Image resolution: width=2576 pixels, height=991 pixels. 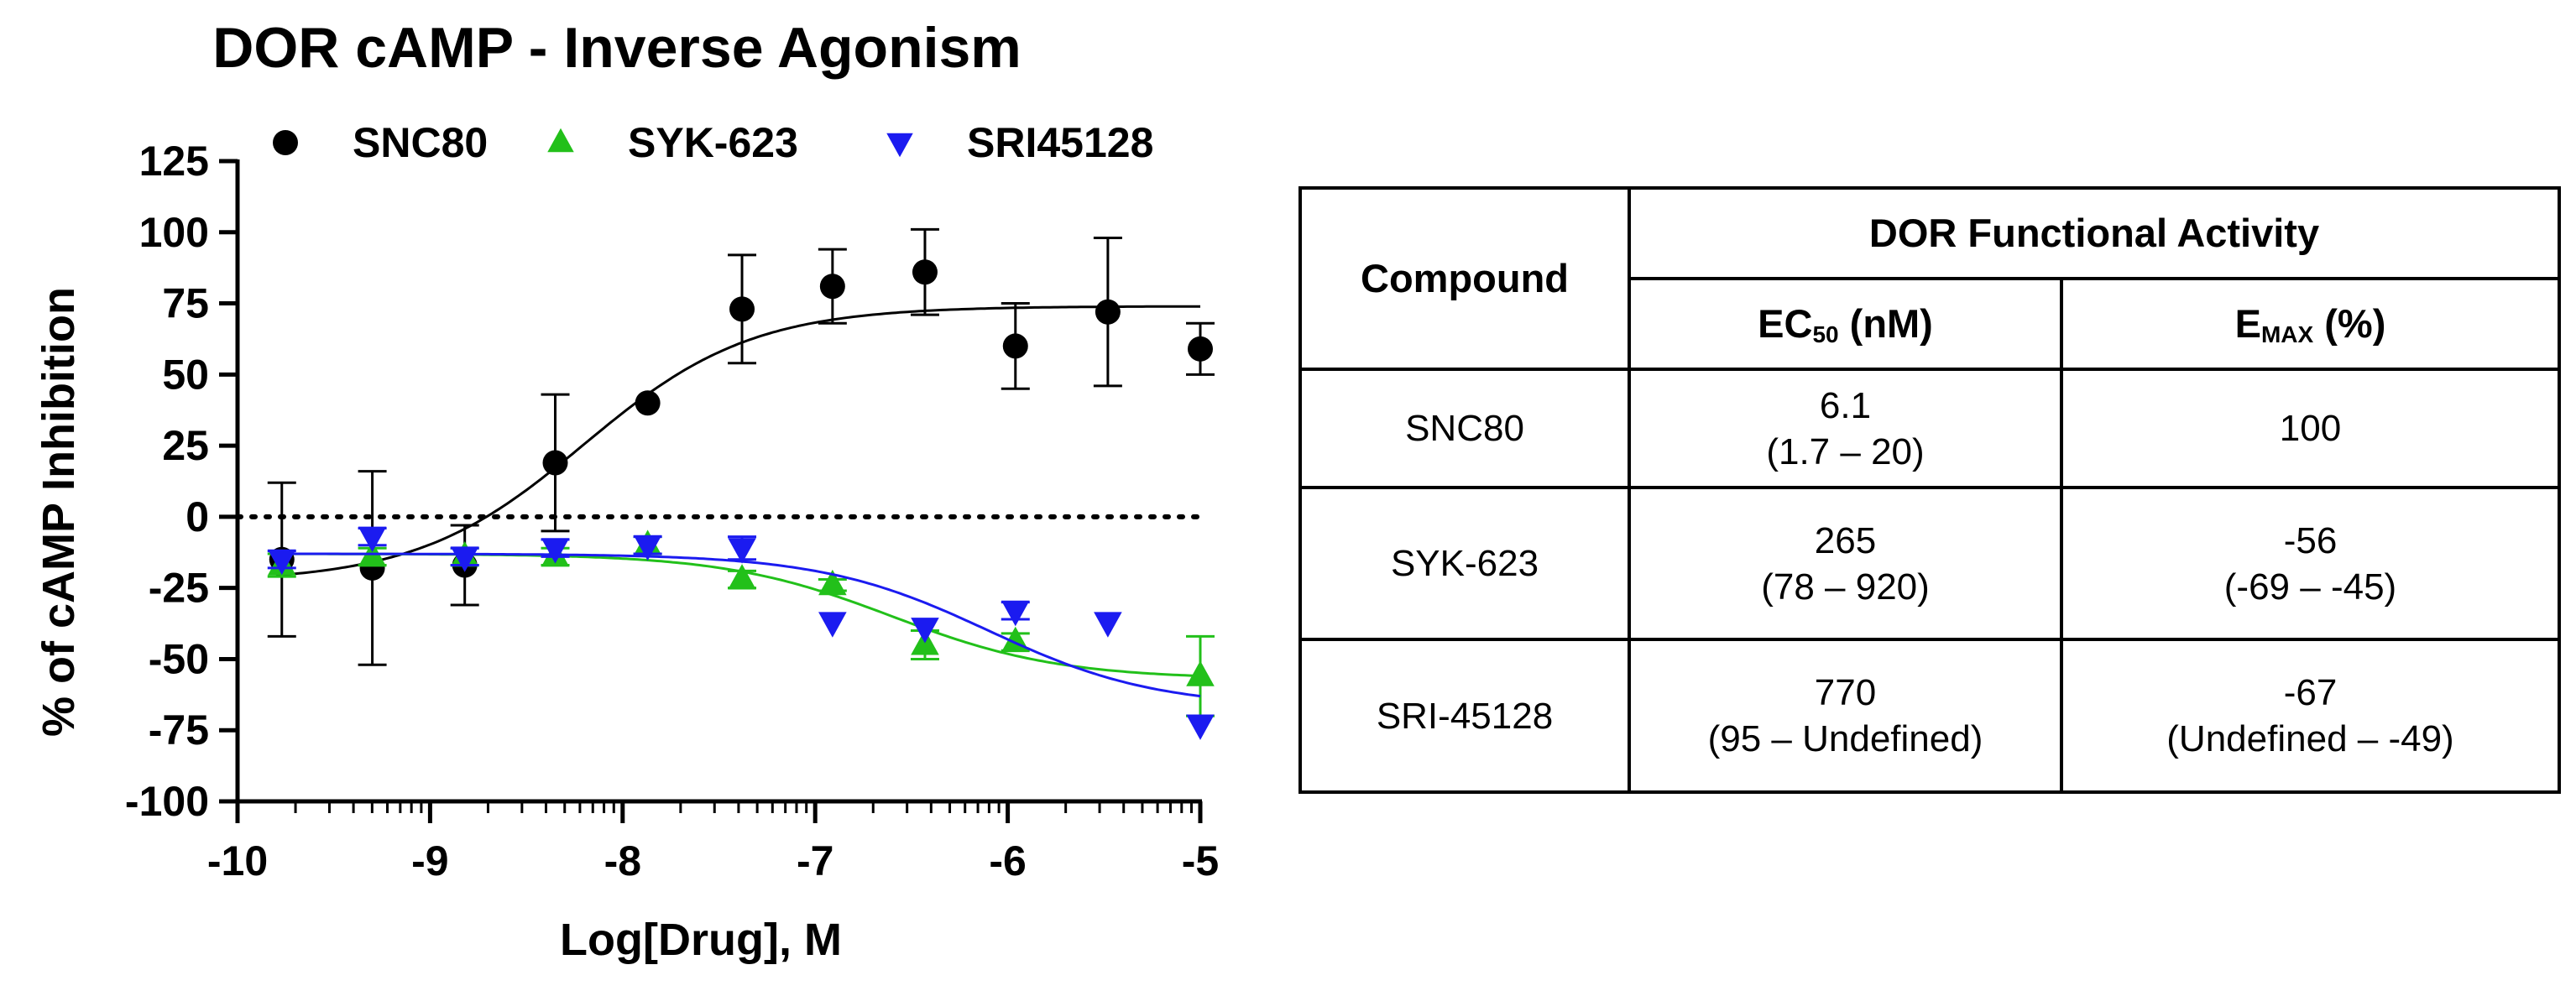 I want to click on emax-value: -56, so click(x=2310, y=540).